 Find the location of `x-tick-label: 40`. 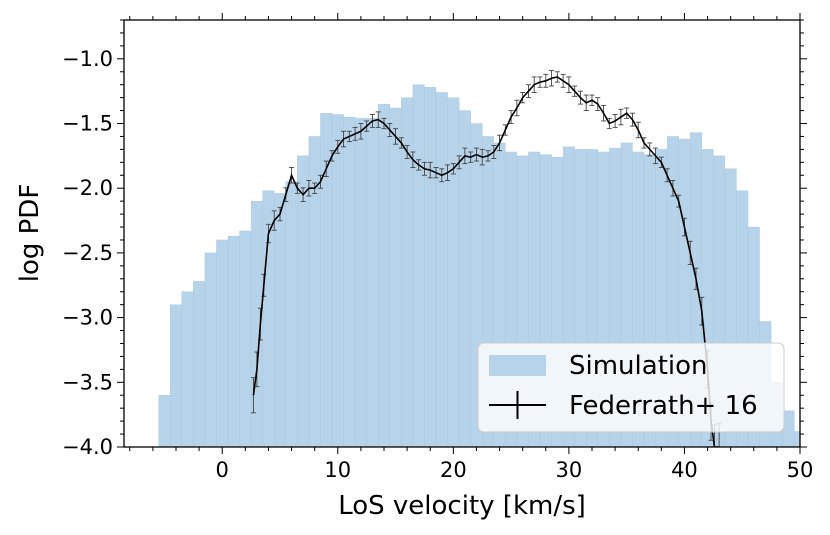

x-tick-label: 40 is located at coordinates (684, 470).